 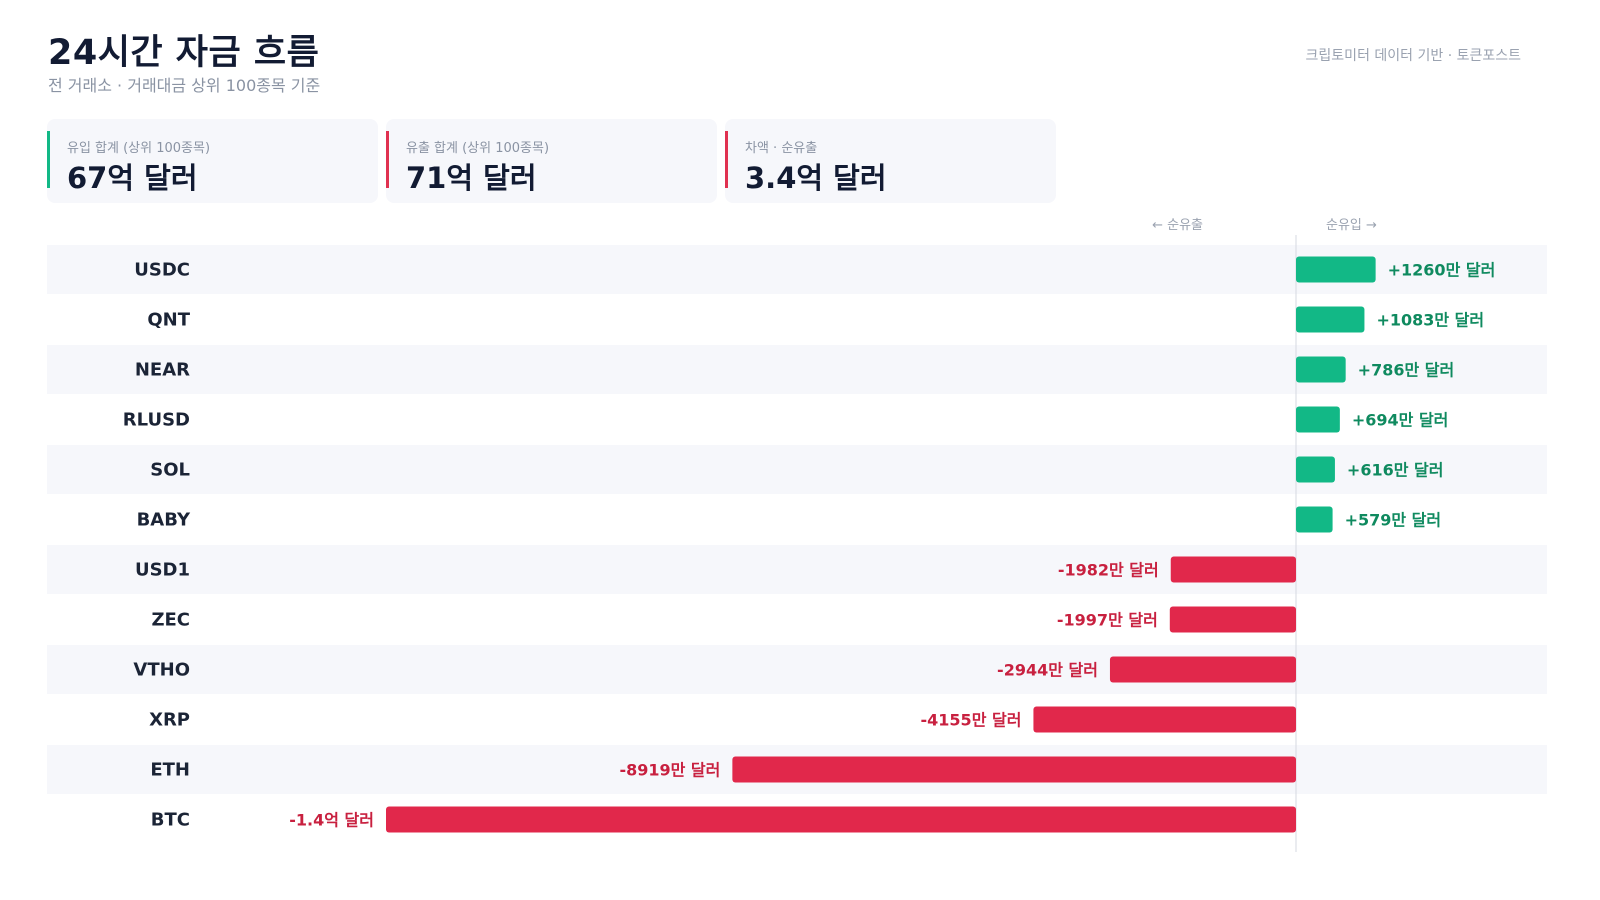 What do you see at coordinates (164, 520) in the screenshot?
I see `category-label-baby: BABY` at bounding box center [164, 520].